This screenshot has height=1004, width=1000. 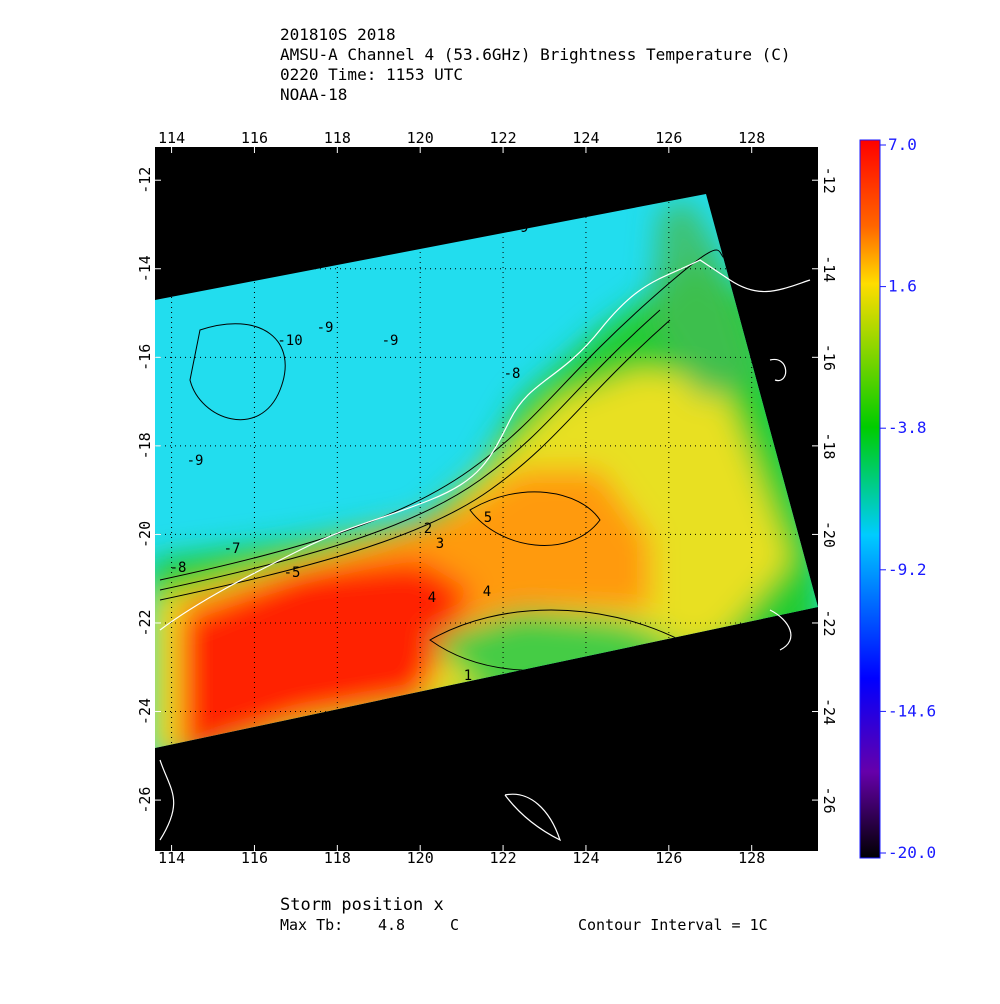 What do you see at coordinates (311, 925) in the screenshot?
I see `max-tb-label: Max Tb:` at bounding box center [311, 925].